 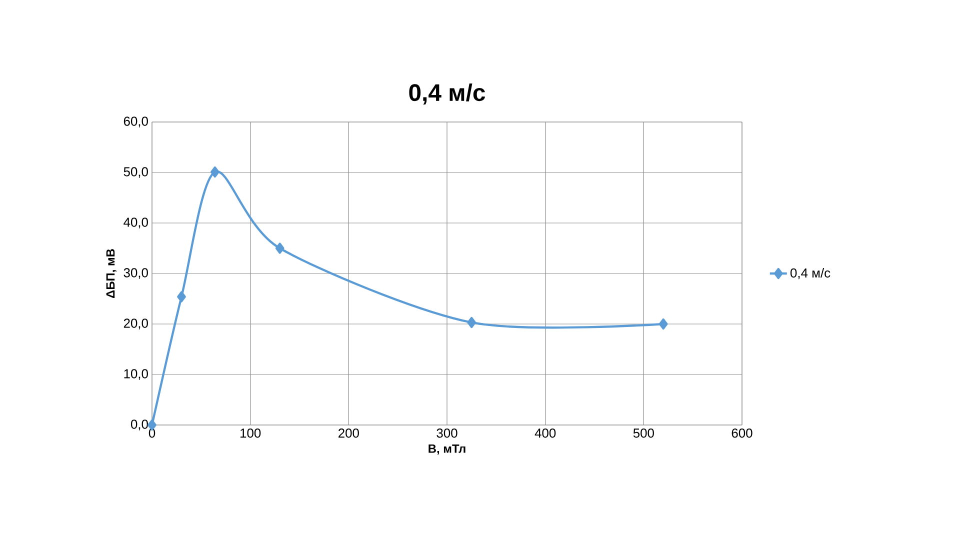 I want to click on y-tick-label: 50,0, so click(x=136, y=172).